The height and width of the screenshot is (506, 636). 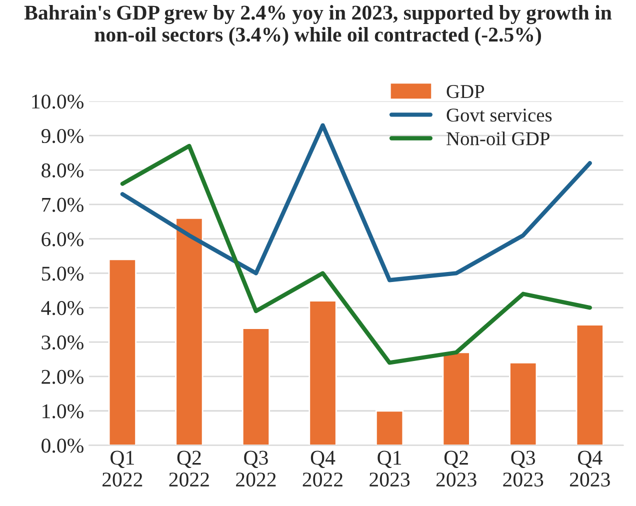 I want to click on x-tick-label: Q4 2022, so click(x=322, y=468).